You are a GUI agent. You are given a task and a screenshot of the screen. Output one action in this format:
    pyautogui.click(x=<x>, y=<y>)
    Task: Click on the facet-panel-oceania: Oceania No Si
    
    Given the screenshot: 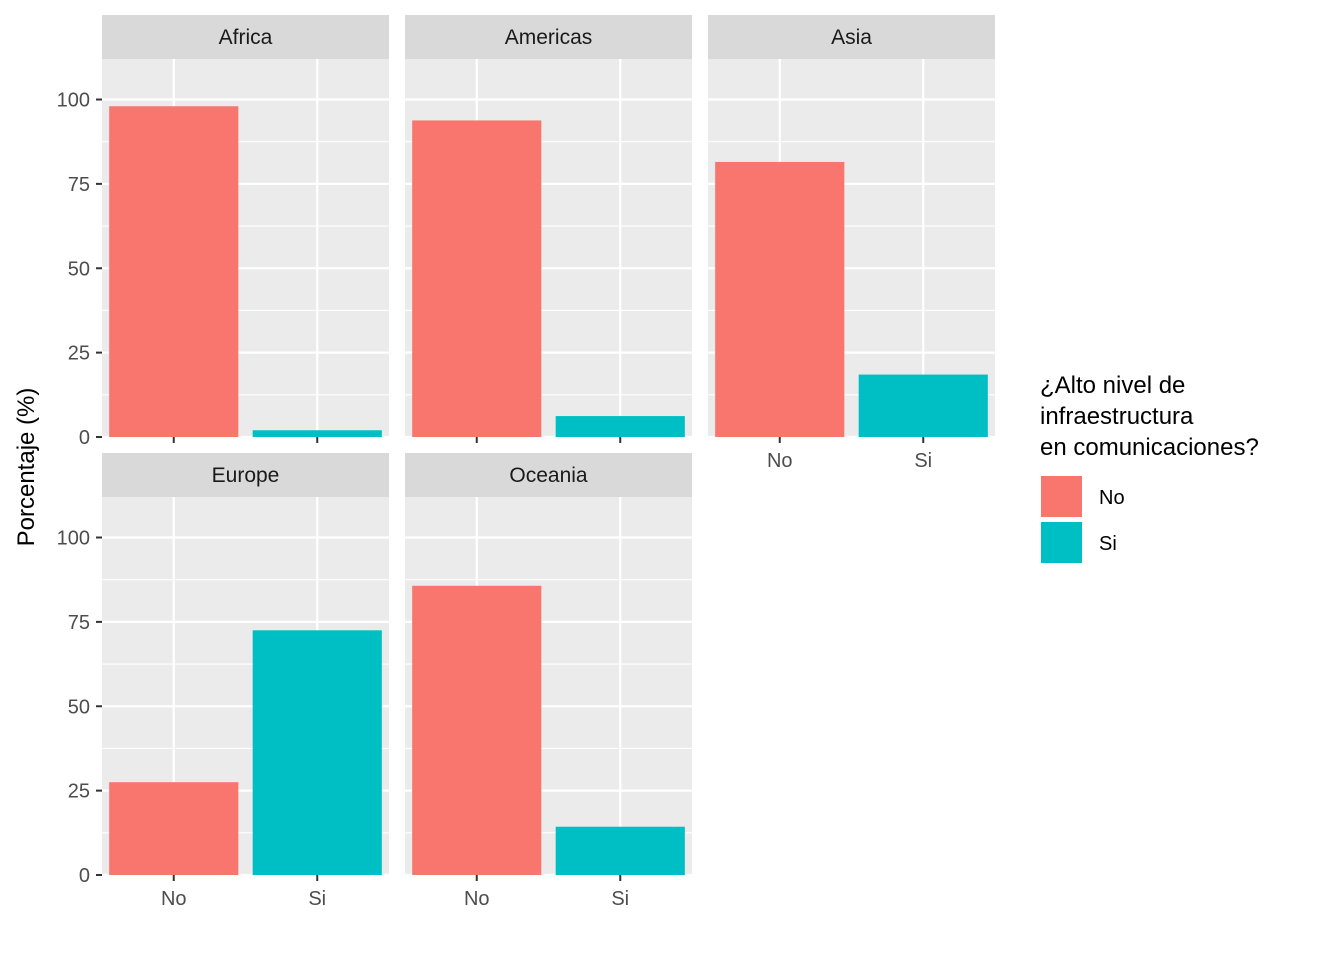 What is the action you would take?
    pyautogui.click(x=548, y=681)
    